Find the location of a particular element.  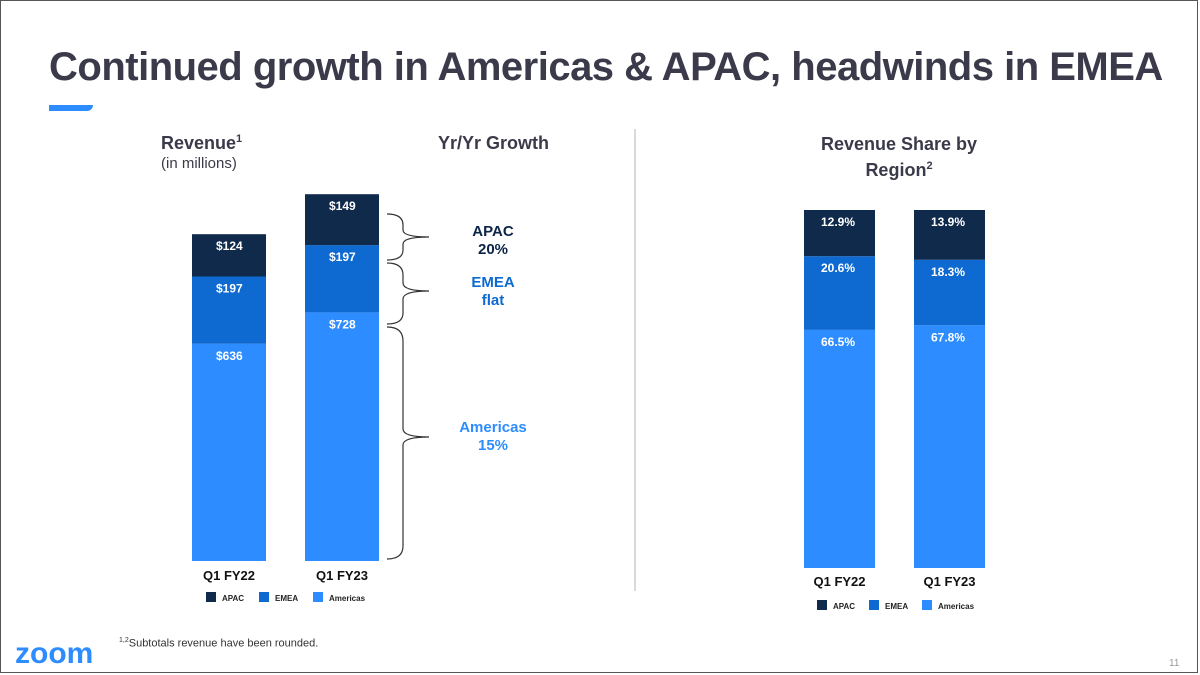

data-label-americas-q1-fy22: 66.5% is located at coordinates (838, 342).